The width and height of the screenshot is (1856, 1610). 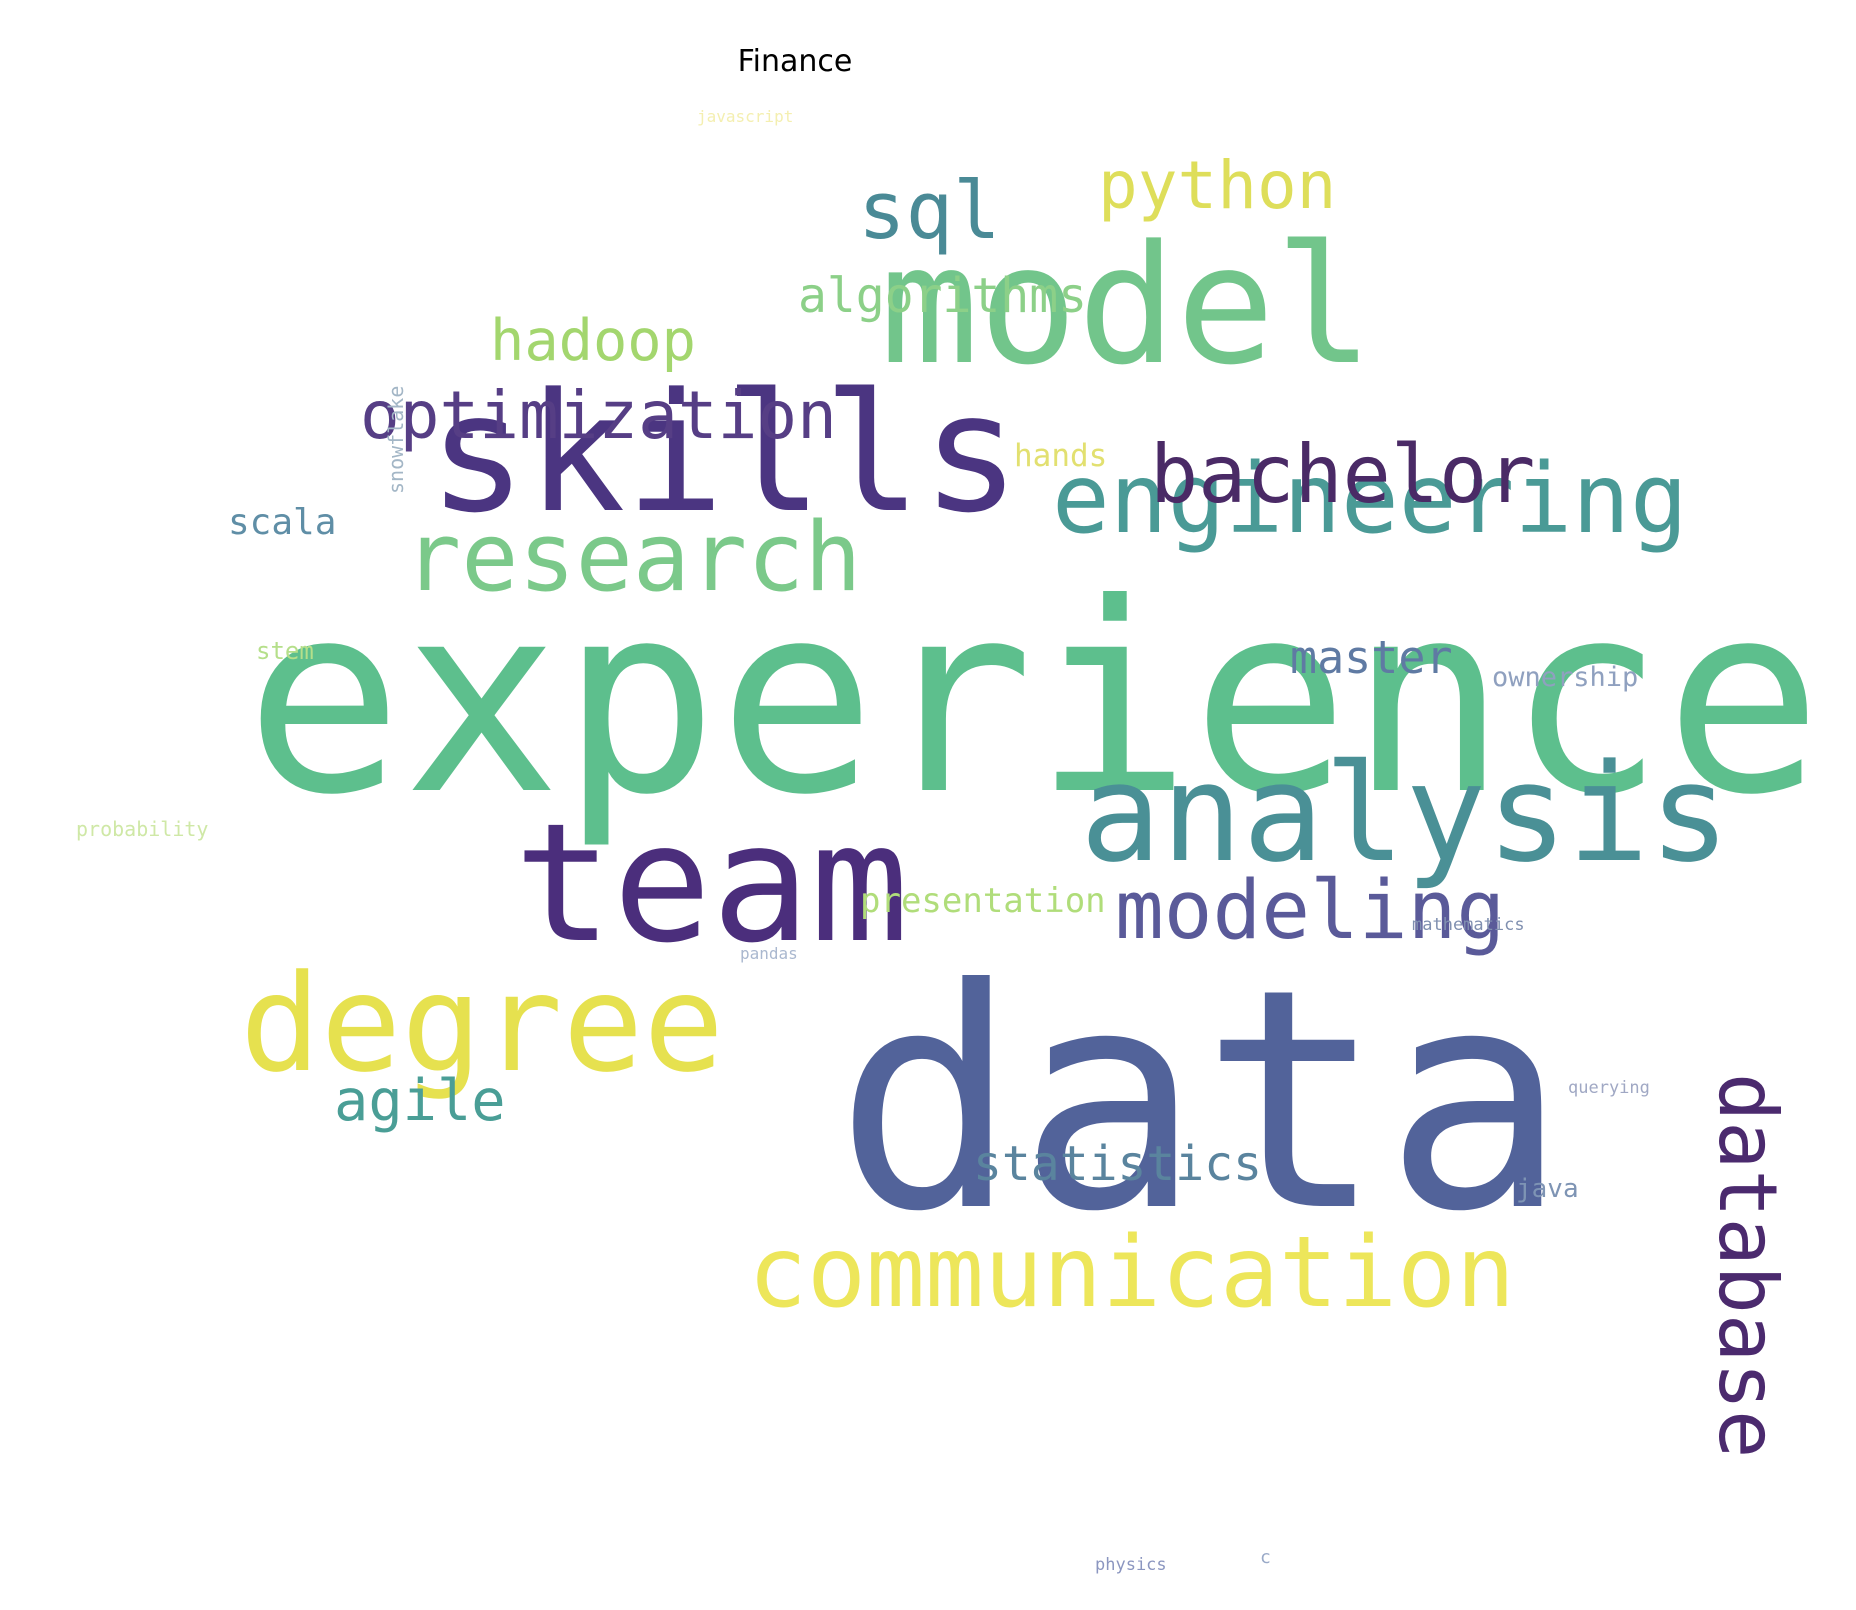 I want to click on word-master: master, so click(x=1371, y=657).